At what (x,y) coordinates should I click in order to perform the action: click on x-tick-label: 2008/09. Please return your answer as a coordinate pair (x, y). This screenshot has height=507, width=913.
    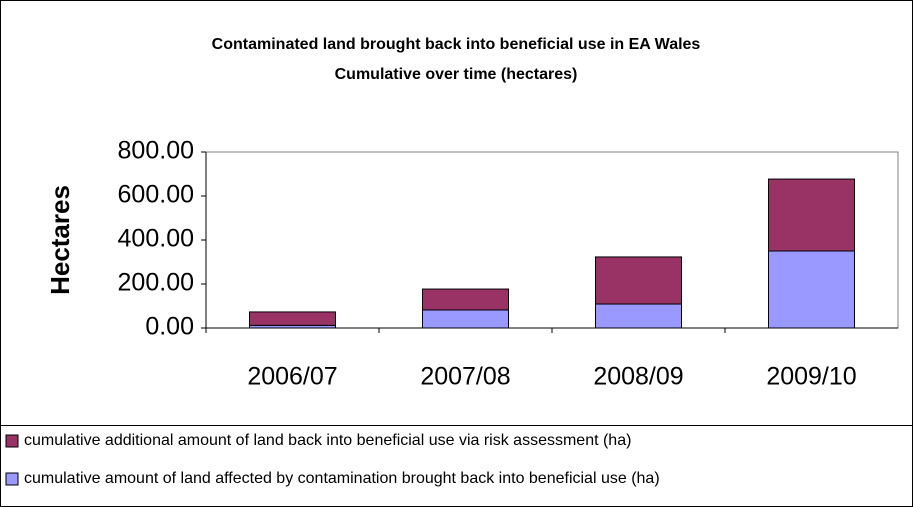
    Looking at the image, I should click on (638, 377).